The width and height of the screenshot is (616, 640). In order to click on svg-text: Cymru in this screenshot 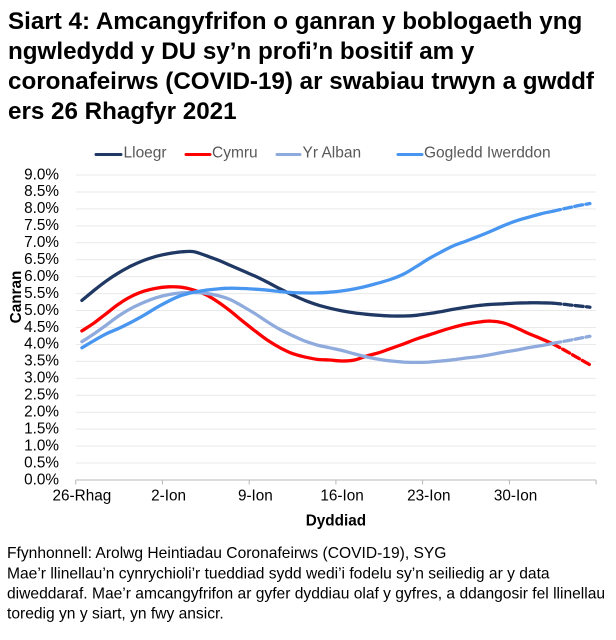, I will do `click(235, 153)`.